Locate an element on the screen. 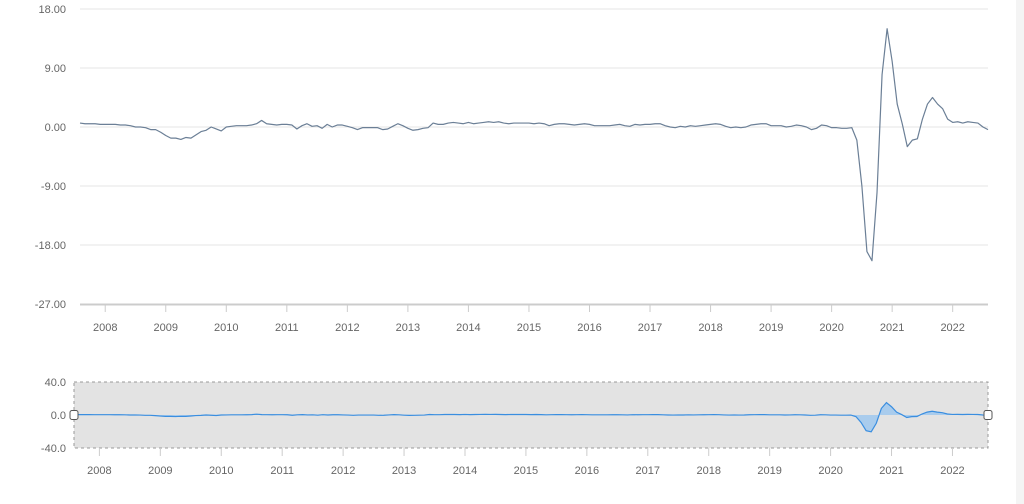  navigator-x-tick-label: 2017 is located at coordinates (648, 471).